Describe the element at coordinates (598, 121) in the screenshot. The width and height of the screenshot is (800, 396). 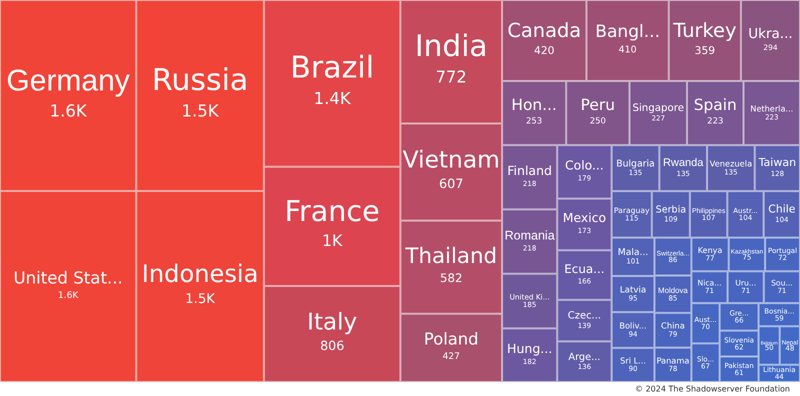
I see `data-label: 250` at that location.